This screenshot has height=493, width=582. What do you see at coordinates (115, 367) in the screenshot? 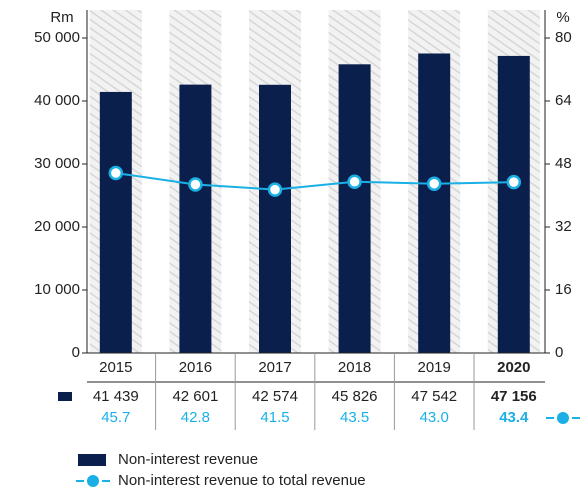
I see `x-tick-label: 2015` at bounding box center [115, 367].